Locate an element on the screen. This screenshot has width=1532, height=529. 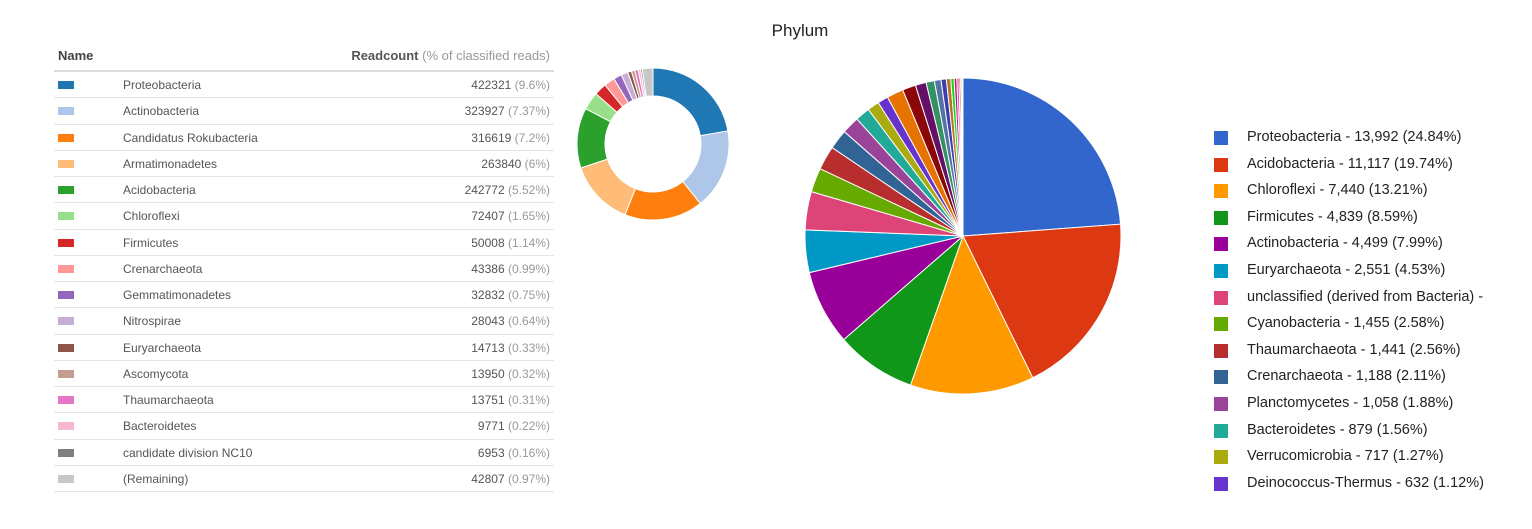
row-count: 6953 is located at coordinates (491, 452).